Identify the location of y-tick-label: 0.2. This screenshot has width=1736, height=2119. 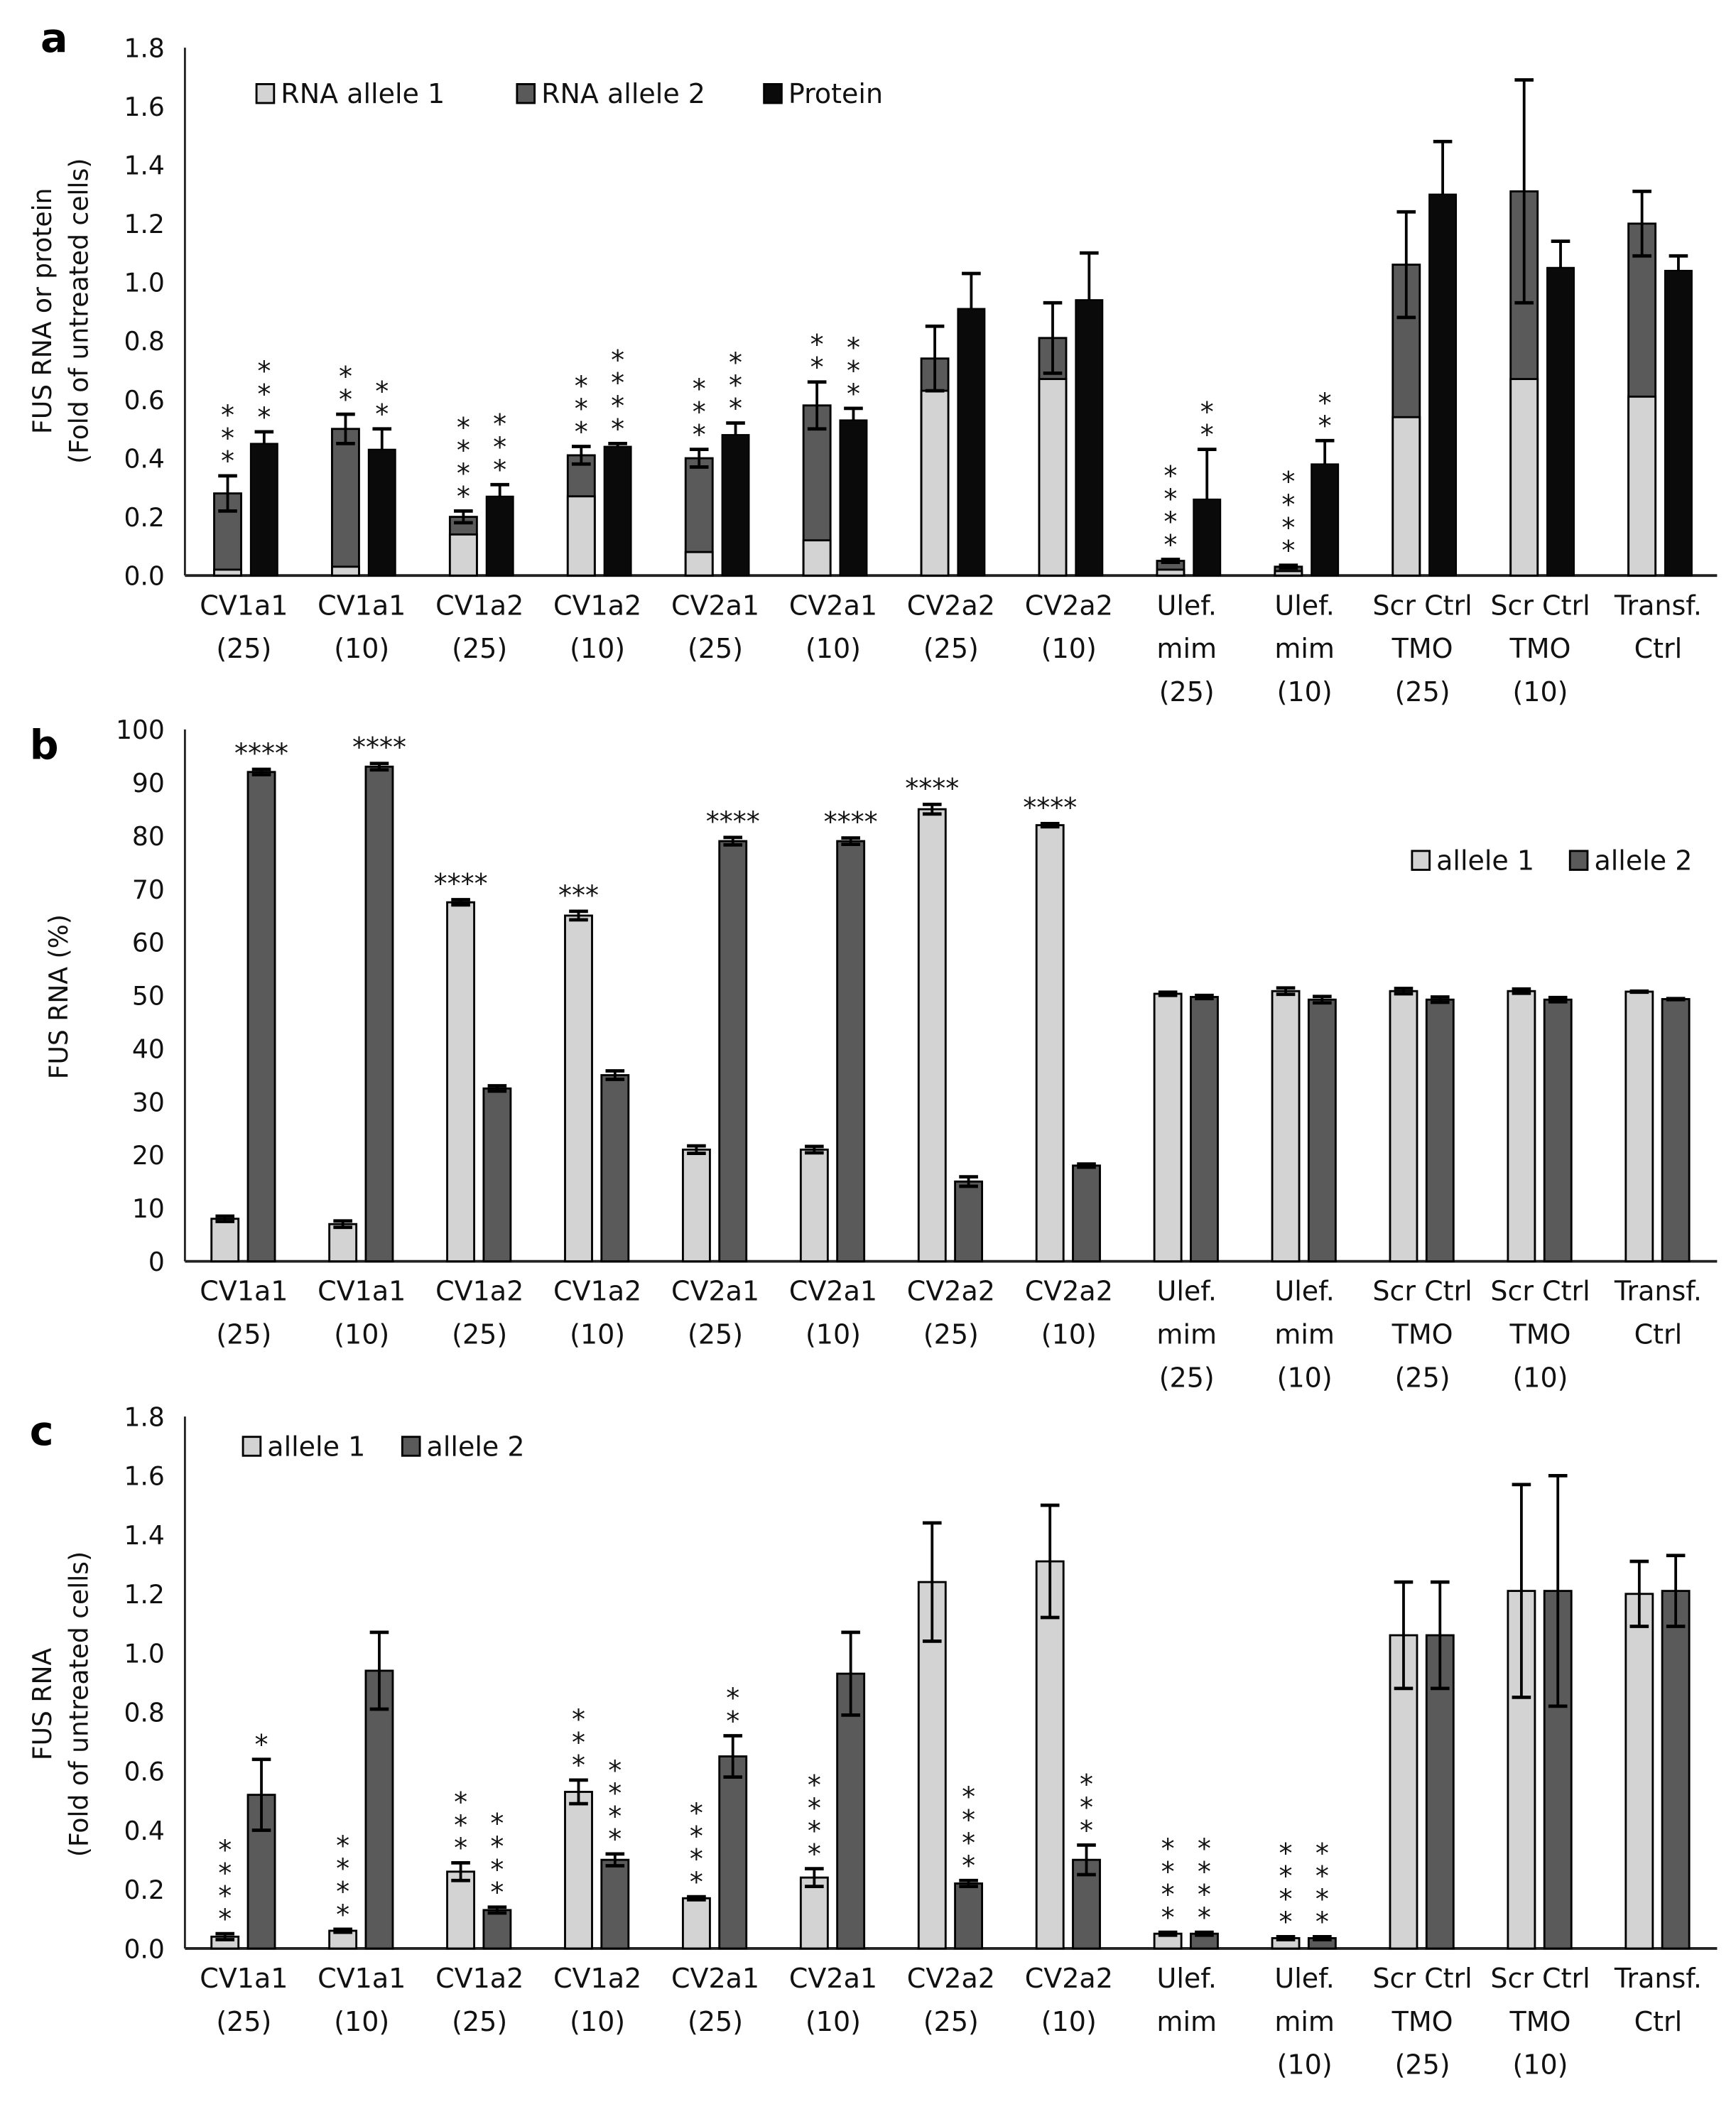
(144, 517).